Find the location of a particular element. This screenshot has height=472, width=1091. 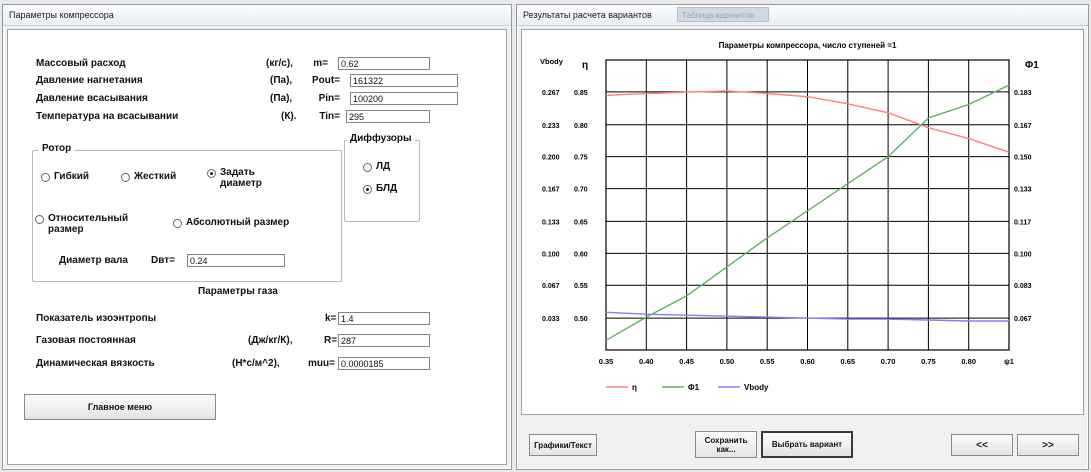

diffuser-ld-label: ЛД is located at coordinates (383, 166).